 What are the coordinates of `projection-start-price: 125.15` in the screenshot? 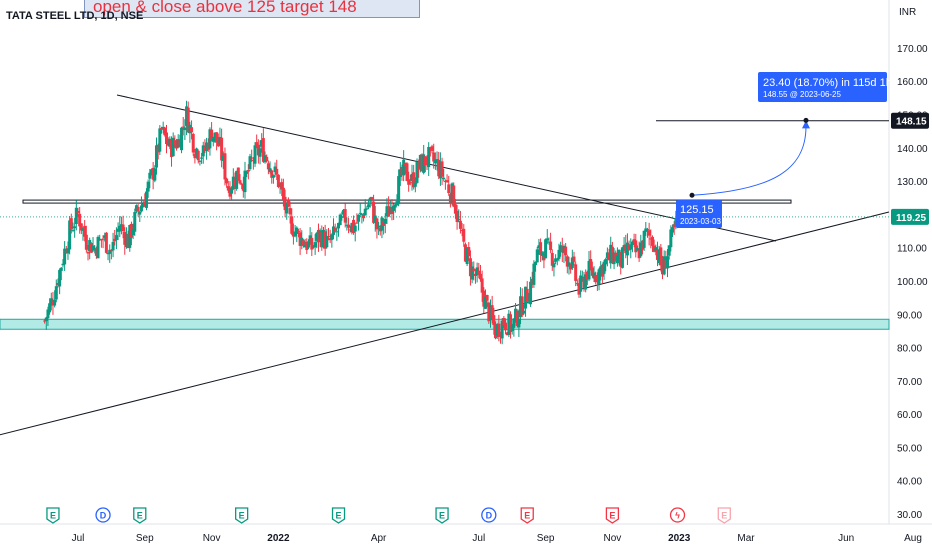 It's located at (697, 210).